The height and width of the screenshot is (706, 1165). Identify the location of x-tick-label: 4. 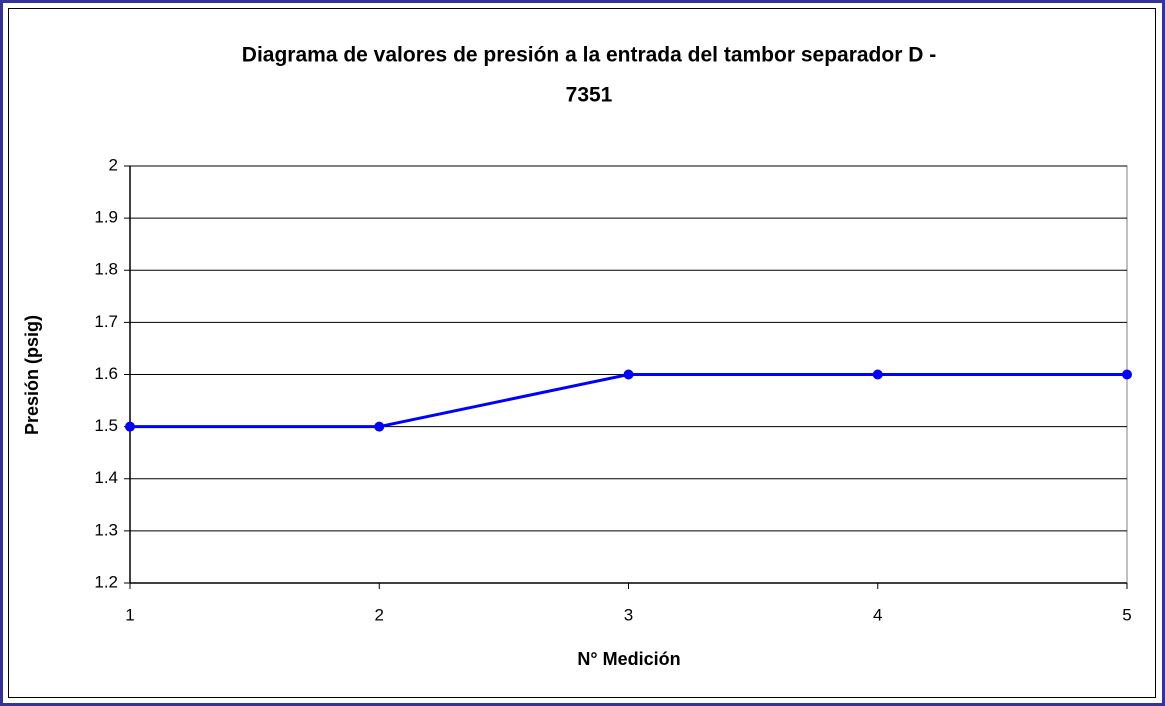
(877, 614).